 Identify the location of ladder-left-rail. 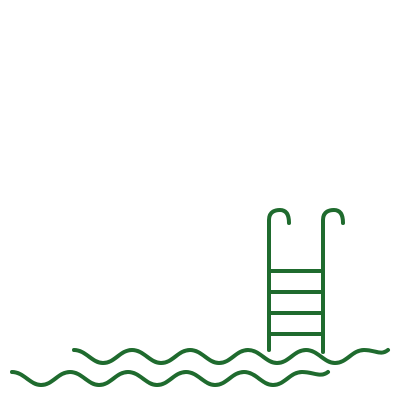
(279, 280).